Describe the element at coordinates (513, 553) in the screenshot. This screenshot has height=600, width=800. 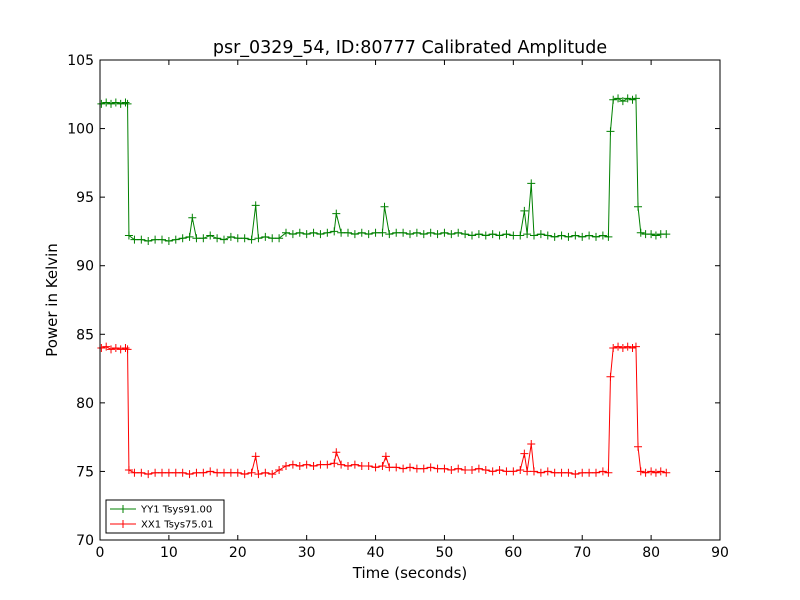
I see `x-tick-label: 60` at that location.